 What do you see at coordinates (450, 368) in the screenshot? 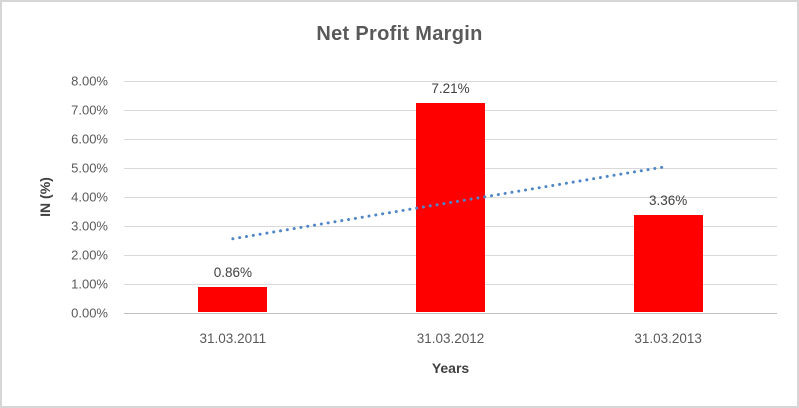
I see `x-axis-title: Years` at bounding box center [450, 368].